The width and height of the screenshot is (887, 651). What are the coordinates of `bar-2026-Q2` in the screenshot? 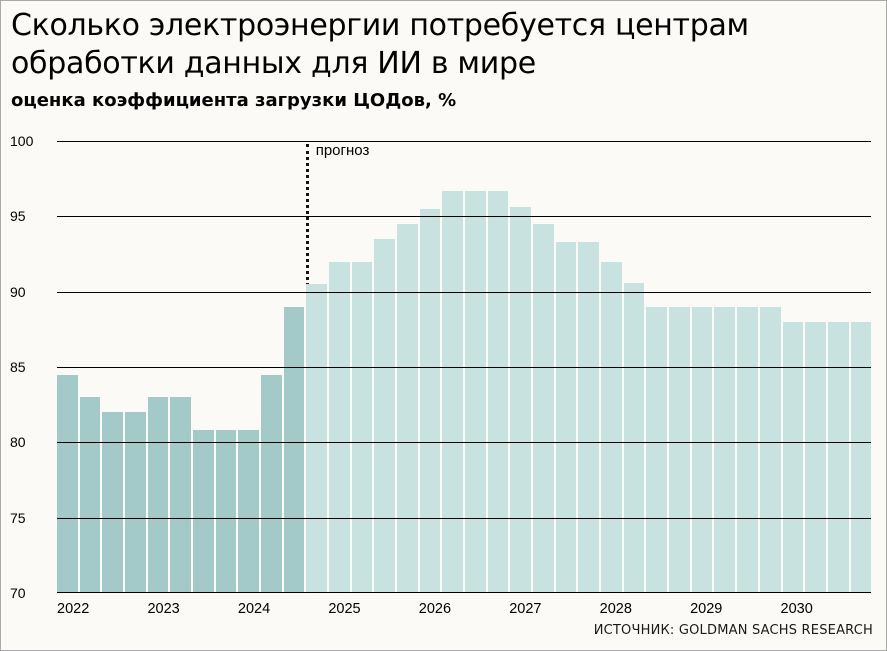 It's located at (453, 391).